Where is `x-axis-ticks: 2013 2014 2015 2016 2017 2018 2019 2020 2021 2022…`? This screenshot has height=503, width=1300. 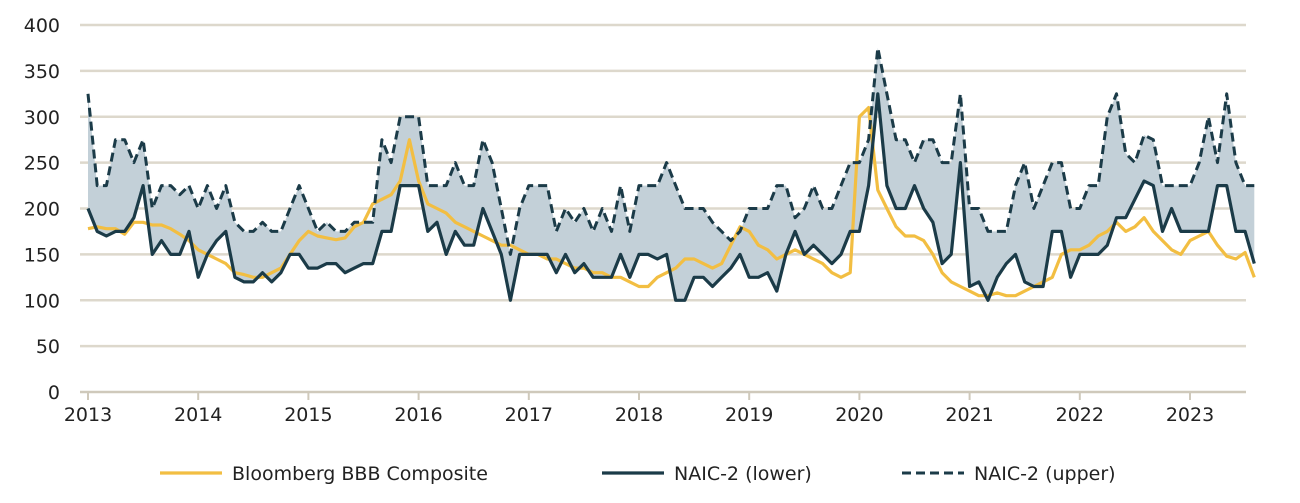 x-axis-ticks: 2013 2014 2015 2016 2017 2018 2019 2020 2021 2022… is located at coordinates (639, 409).